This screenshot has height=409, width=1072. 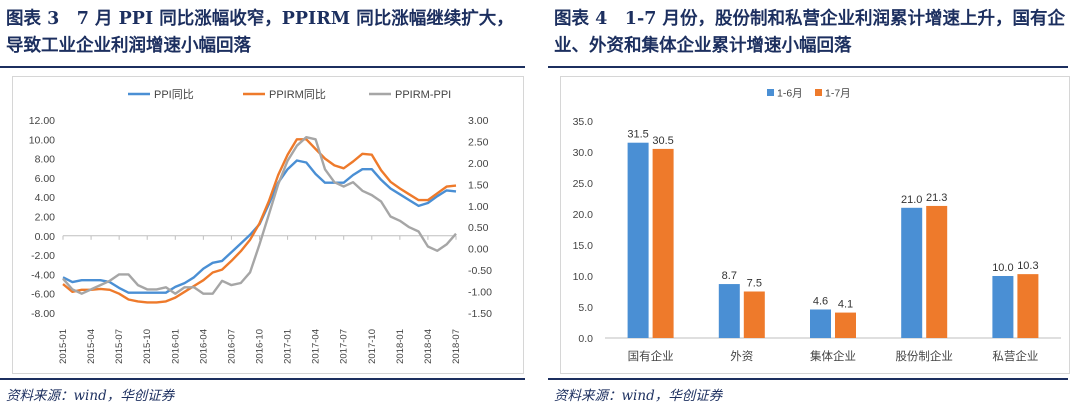 What do you see at coordinates (754, 284) in the screenshot?
I see `data-label: 7.5` at bounding box center [754, 284].